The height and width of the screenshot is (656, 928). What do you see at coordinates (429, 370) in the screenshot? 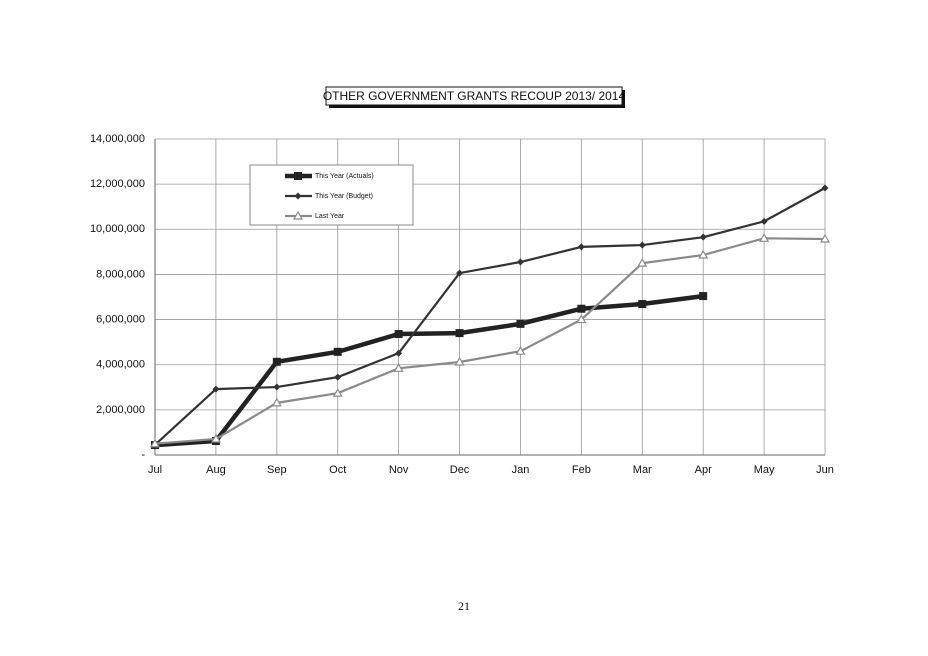
I see `series-line` at bounding box center [429, 370].